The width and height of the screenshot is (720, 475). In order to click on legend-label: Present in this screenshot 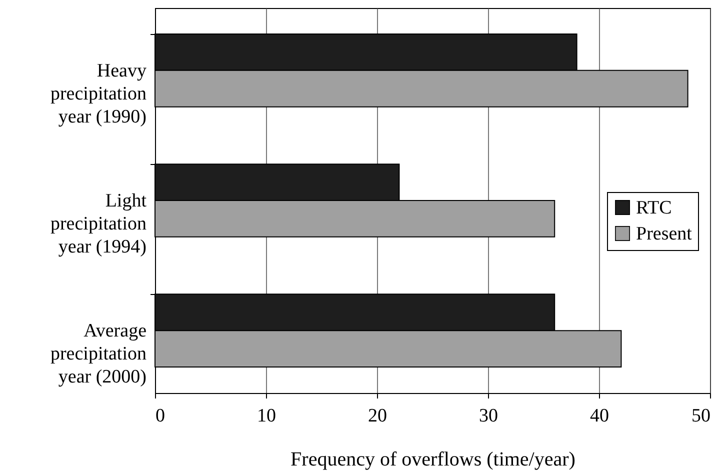, I will do `click(664, 234)`.